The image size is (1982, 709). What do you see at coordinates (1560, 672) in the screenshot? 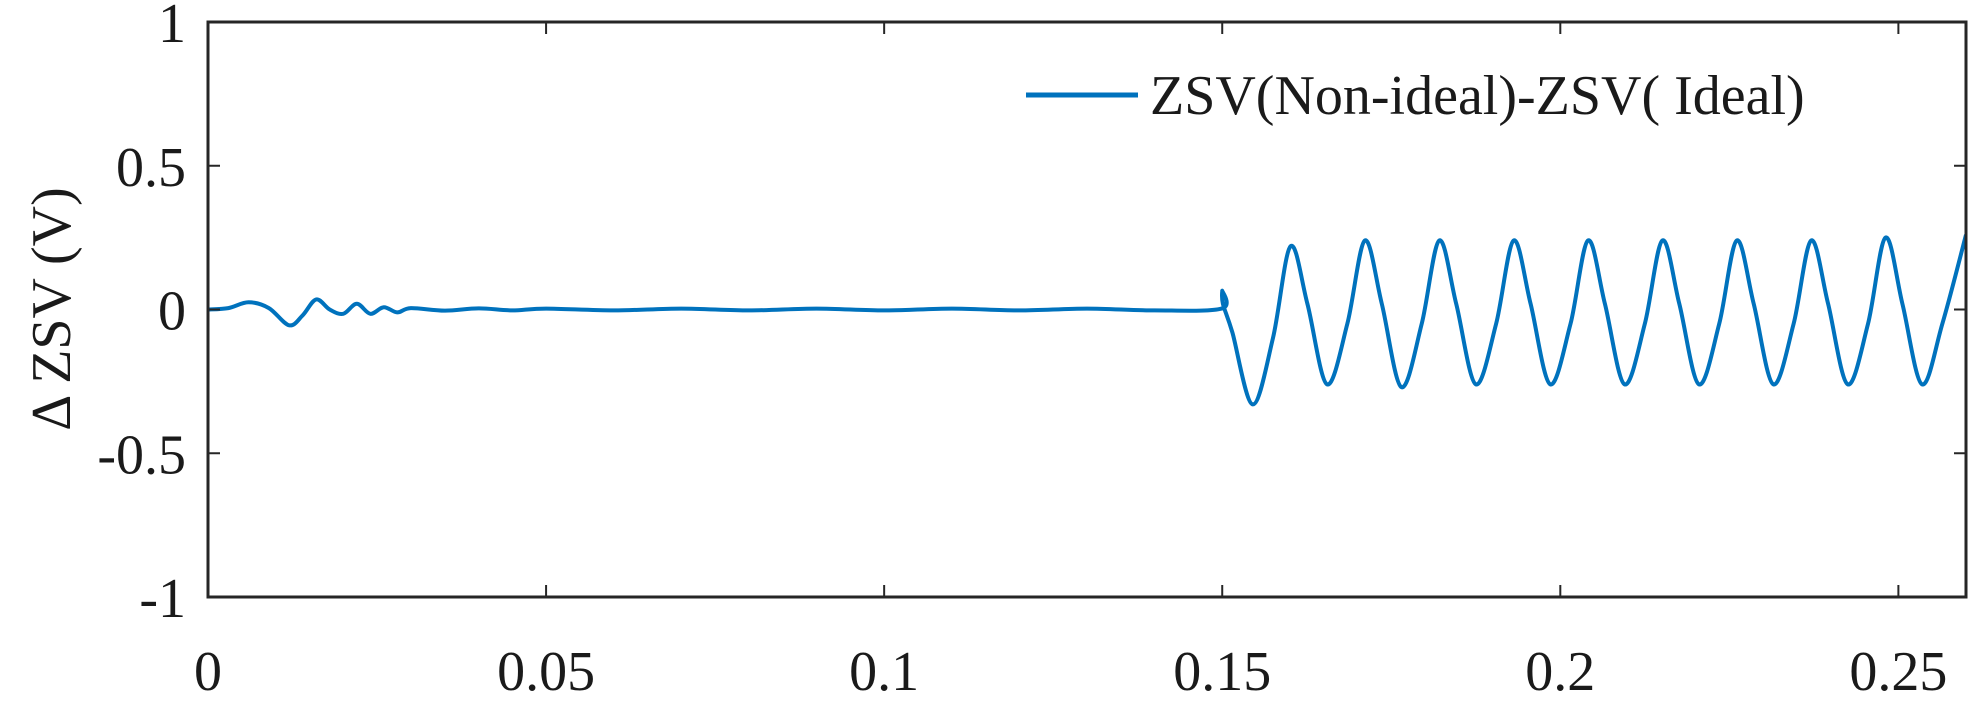
I see `x-tick-label: 0.2` at bounding box center [1560, 672].